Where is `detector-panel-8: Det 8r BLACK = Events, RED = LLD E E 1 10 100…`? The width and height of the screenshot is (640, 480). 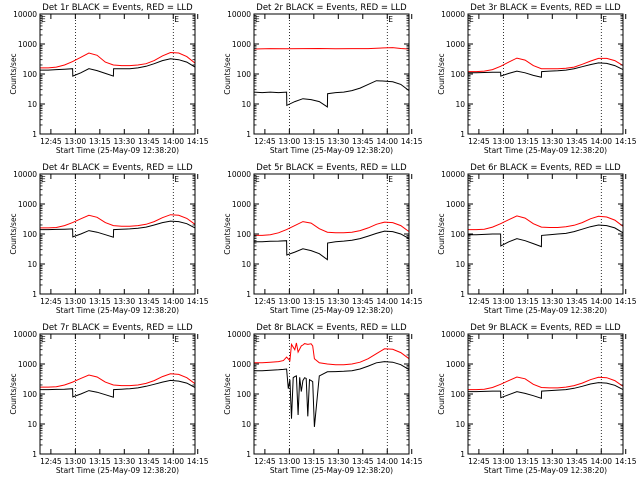 detector-panel-8: Det 8r BLACK = Events, RED = LLD E E 1 10 100… is located at coordinates (323, 399).